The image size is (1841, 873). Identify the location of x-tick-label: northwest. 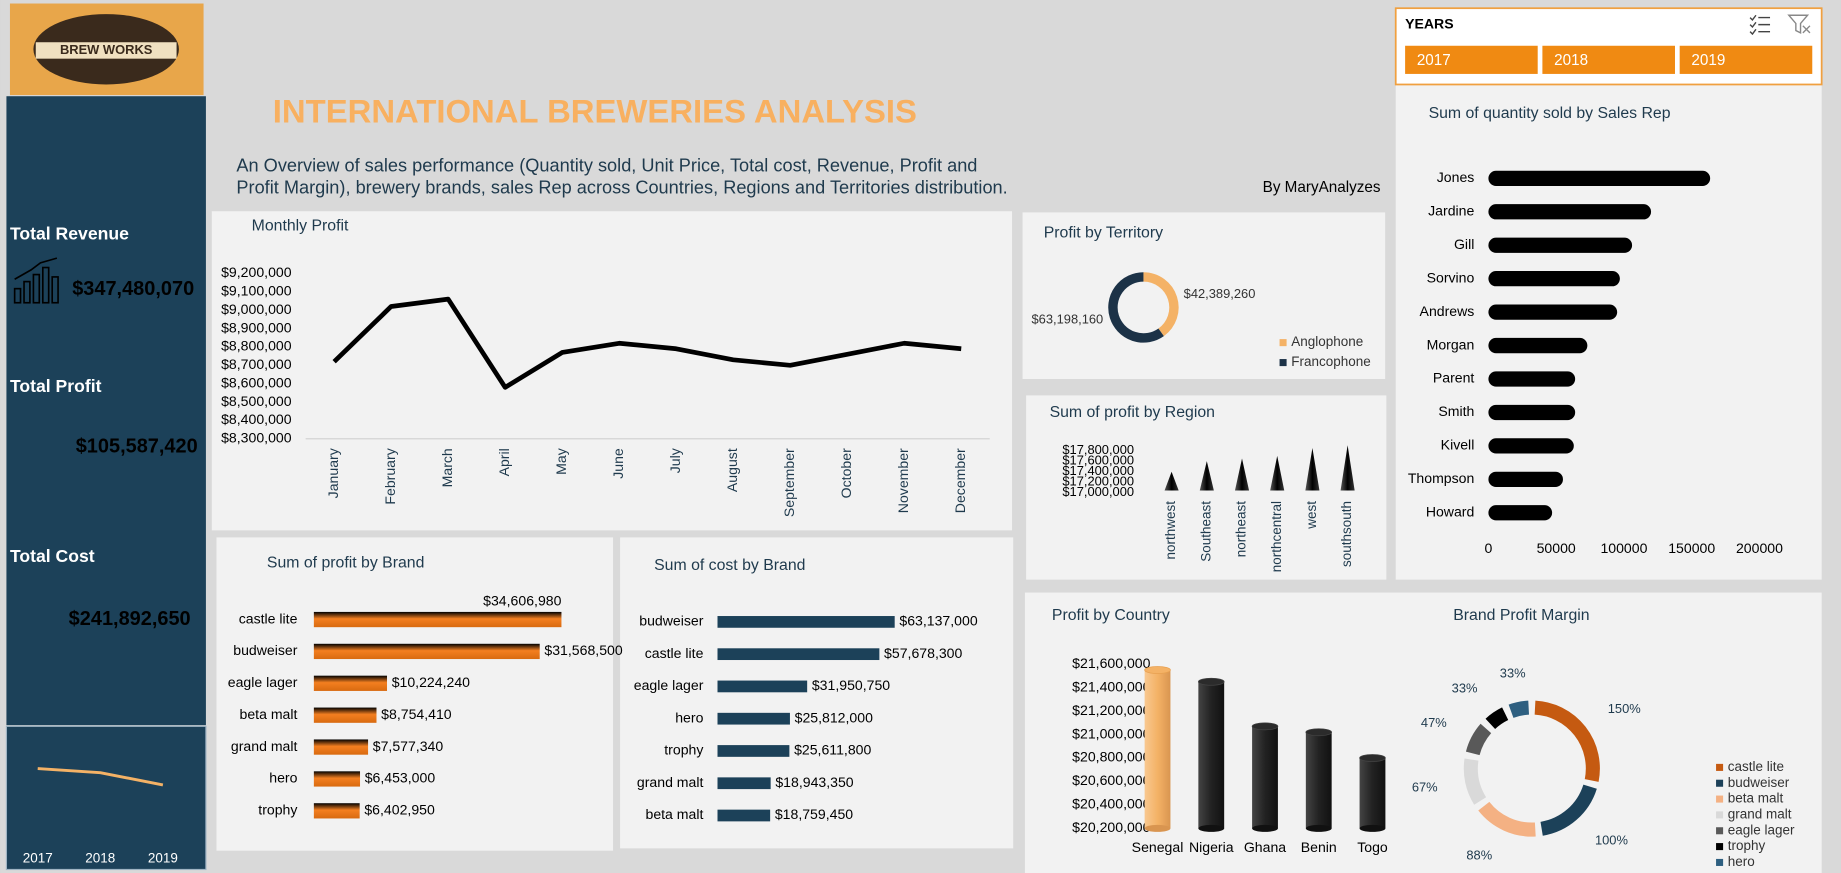
(1170, 530).